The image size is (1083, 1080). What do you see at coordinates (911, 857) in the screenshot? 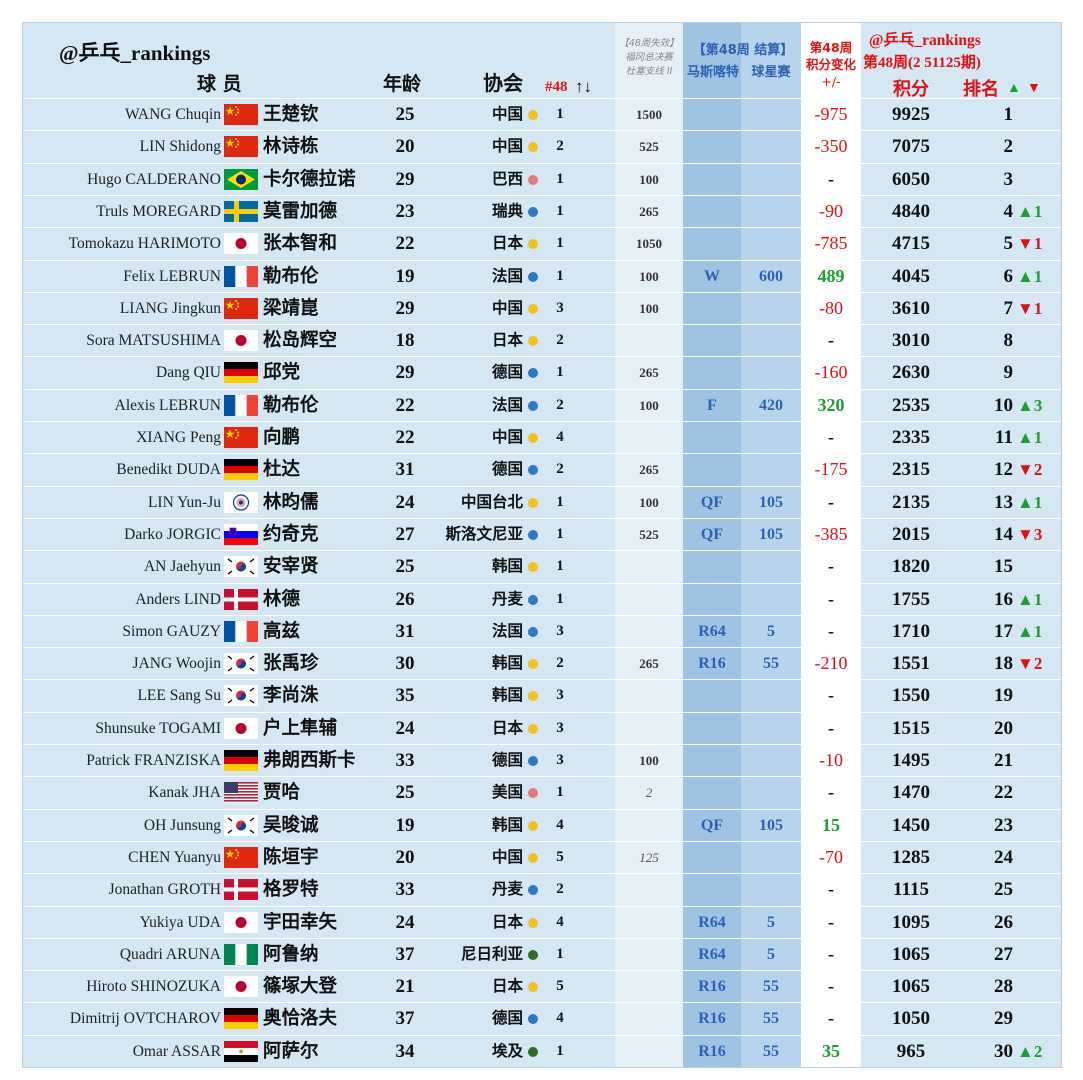
I see `total-points: 1285` at bounding box center [911, 857].